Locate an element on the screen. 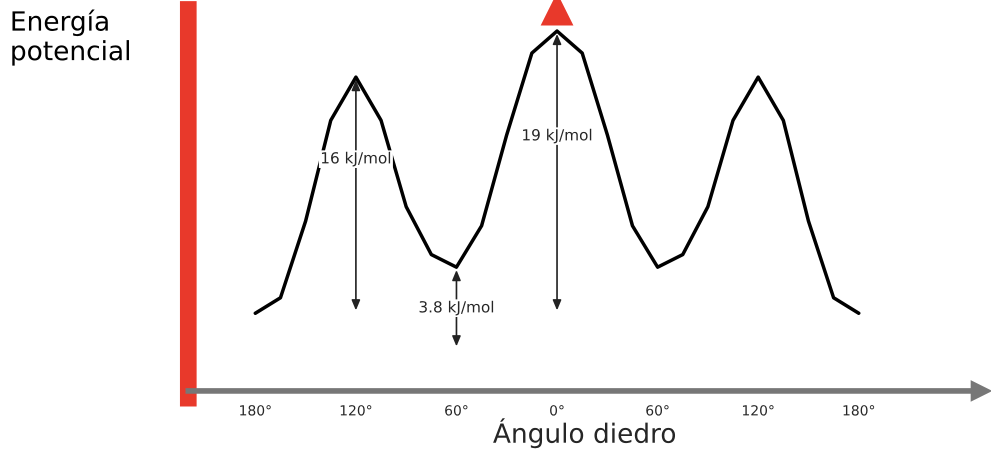  x-axis-title: Ángulo diedro is located at coordinates (584, 433).